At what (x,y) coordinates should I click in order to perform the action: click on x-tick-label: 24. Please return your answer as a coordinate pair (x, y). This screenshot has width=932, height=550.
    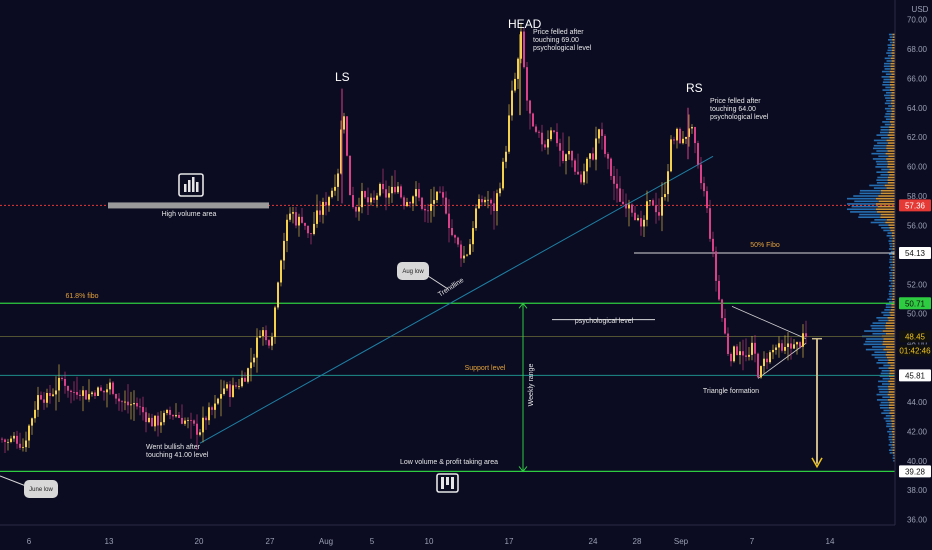
    Looking at the image, I should click on (593, 541).